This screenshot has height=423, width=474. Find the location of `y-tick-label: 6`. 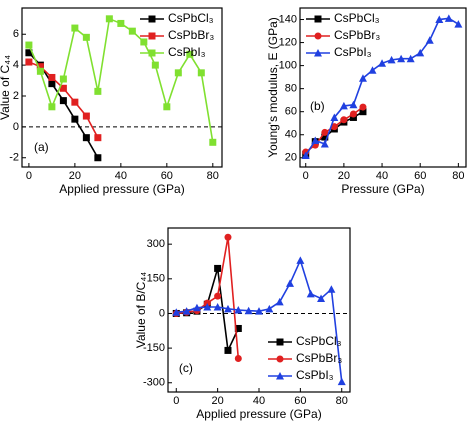

y-tick-label: 6 is located at coordinates (16, 34).